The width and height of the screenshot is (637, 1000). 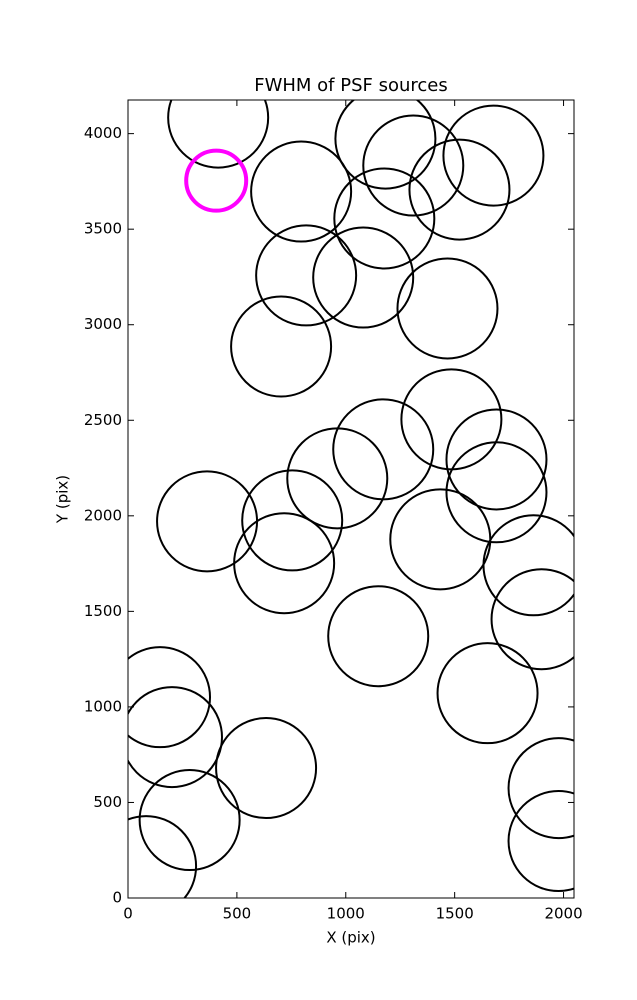 What do you see at coordinates (351, 85) in the screenshot?
I see `chart-title: FWHM of PSF sources` at bounding box center [351, 85].